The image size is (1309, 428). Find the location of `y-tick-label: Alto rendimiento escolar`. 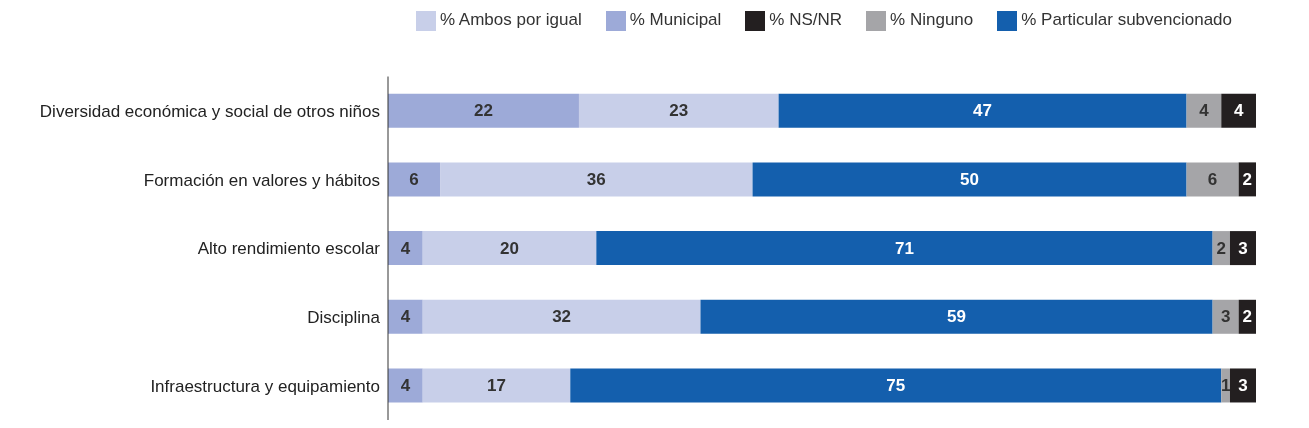

y-tick-label: Alto rendimiento escolar is located at coordinates (289, 249).